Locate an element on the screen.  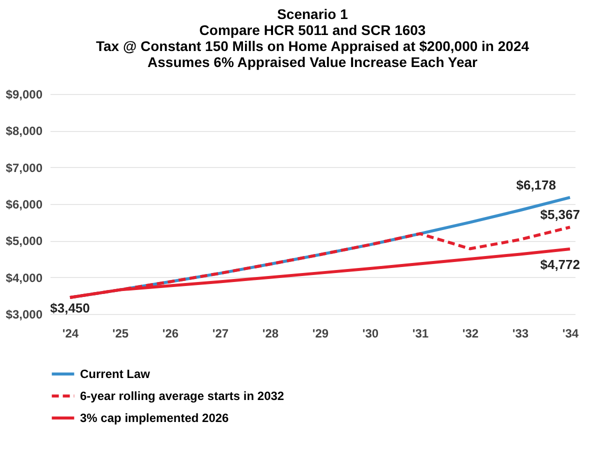
chart-subtitle: Compare HCR 5011 and SCR 1603 Tax @ Constant 150 Mills on Home Appraised at $200,000 in 2024 Assumes 6% Appraised Value Increase Each Year is located at coordinates (313, 46).